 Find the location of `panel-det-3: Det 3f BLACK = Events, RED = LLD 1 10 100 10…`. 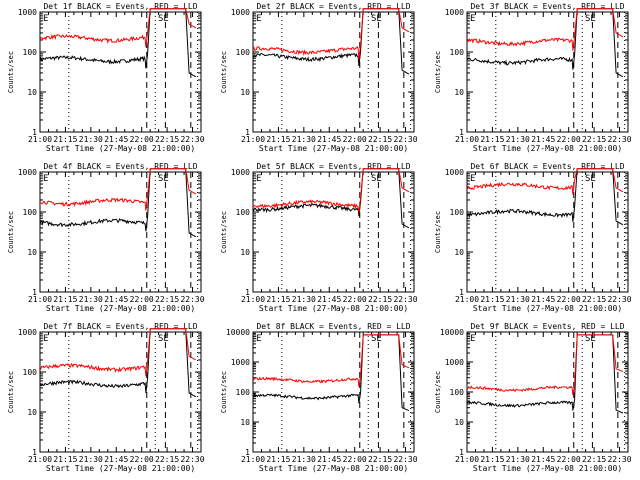

panel-det-3: Det 3f BLACK = Events, RED = LLD 1 10 100 10… is located at coordinates (533, 77).